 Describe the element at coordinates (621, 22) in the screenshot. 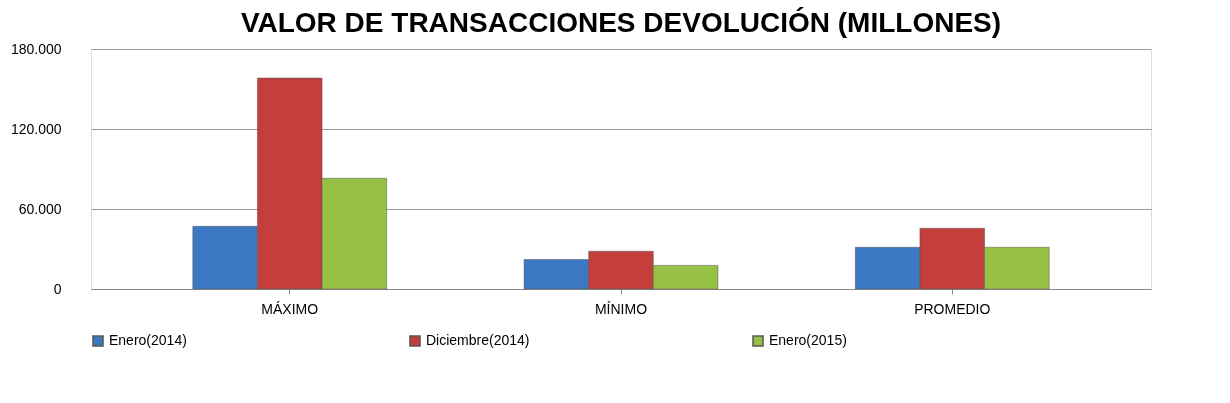

I see `chart-title: VALOR DE TRANSACCIONES DEVOLUCIÓN (MILLONES)` at that location.